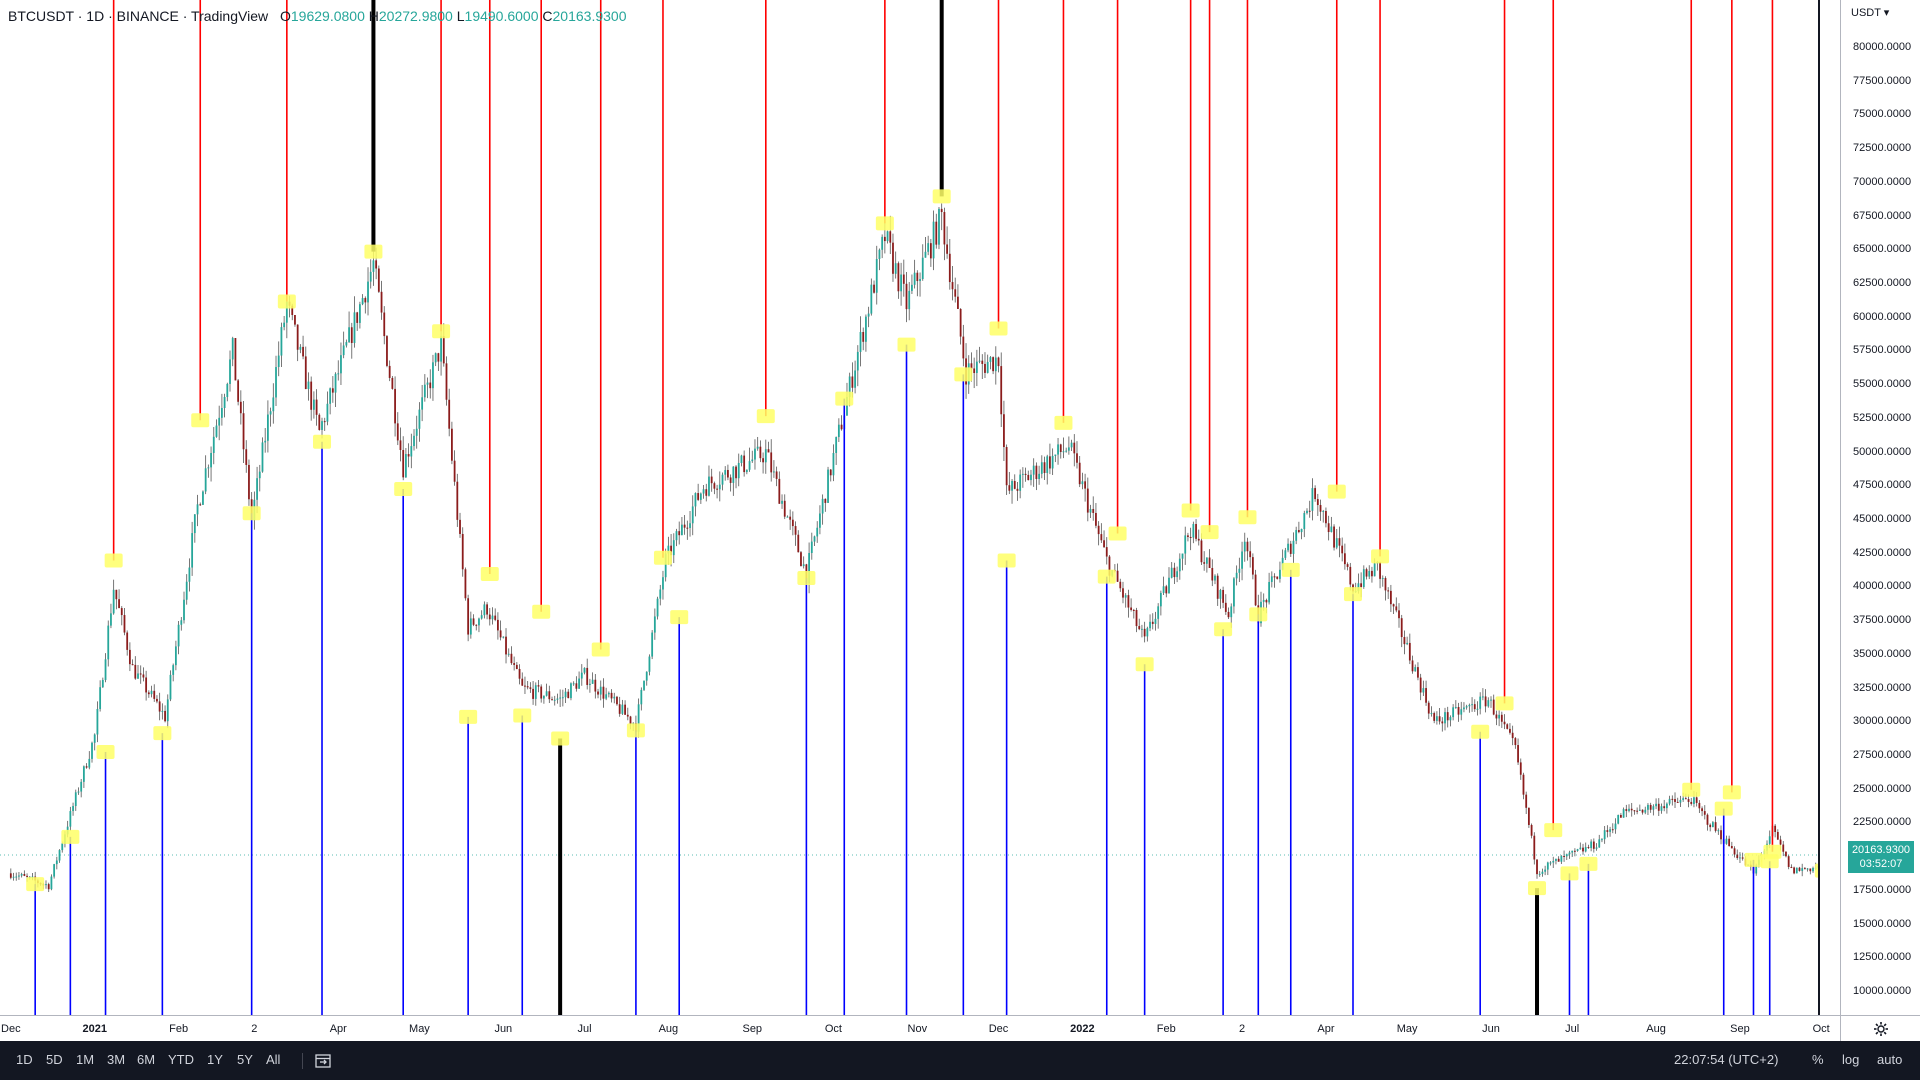  I want to click on range-5d-button: 5D, so click(54, 1059).